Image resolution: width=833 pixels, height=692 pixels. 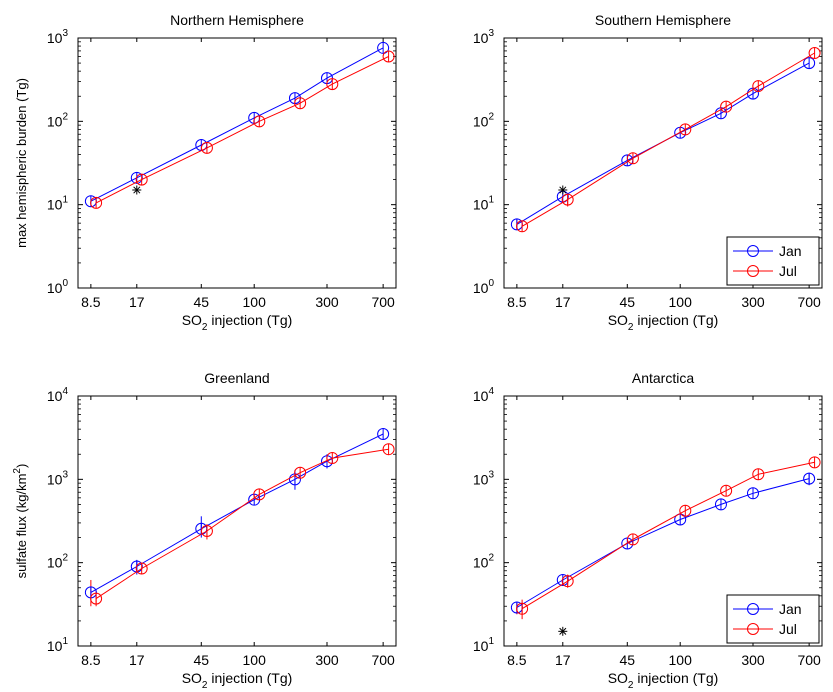 I want to click on southern-hemisphere-legend-marker-jul, so click(x=753, y=271).